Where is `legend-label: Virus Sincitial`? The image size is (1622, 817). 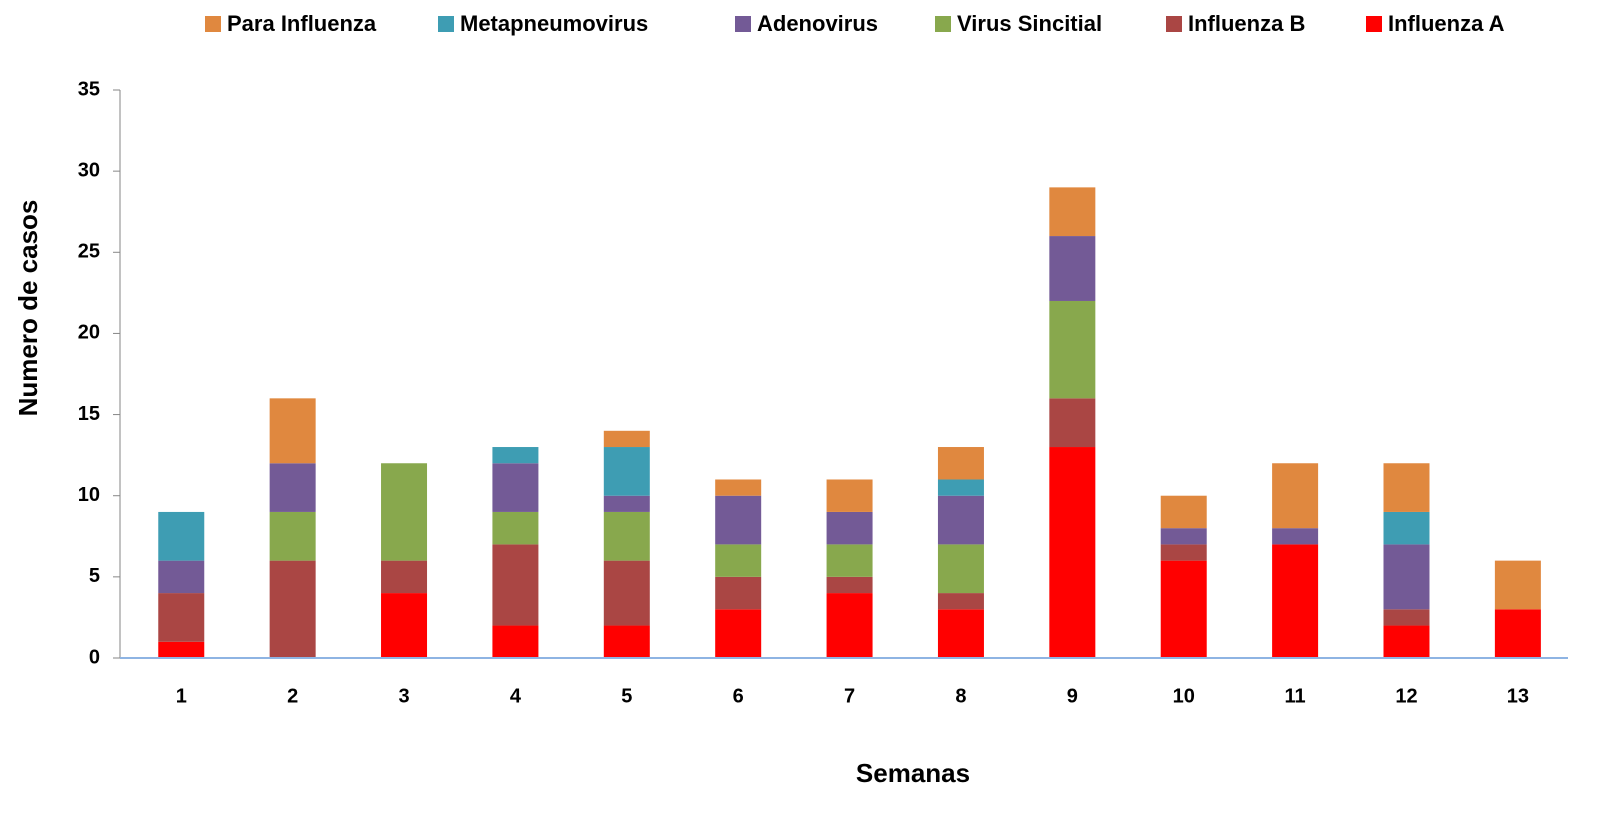 legend-label: Virus Sincitial is located at coordinates (1029, 23).